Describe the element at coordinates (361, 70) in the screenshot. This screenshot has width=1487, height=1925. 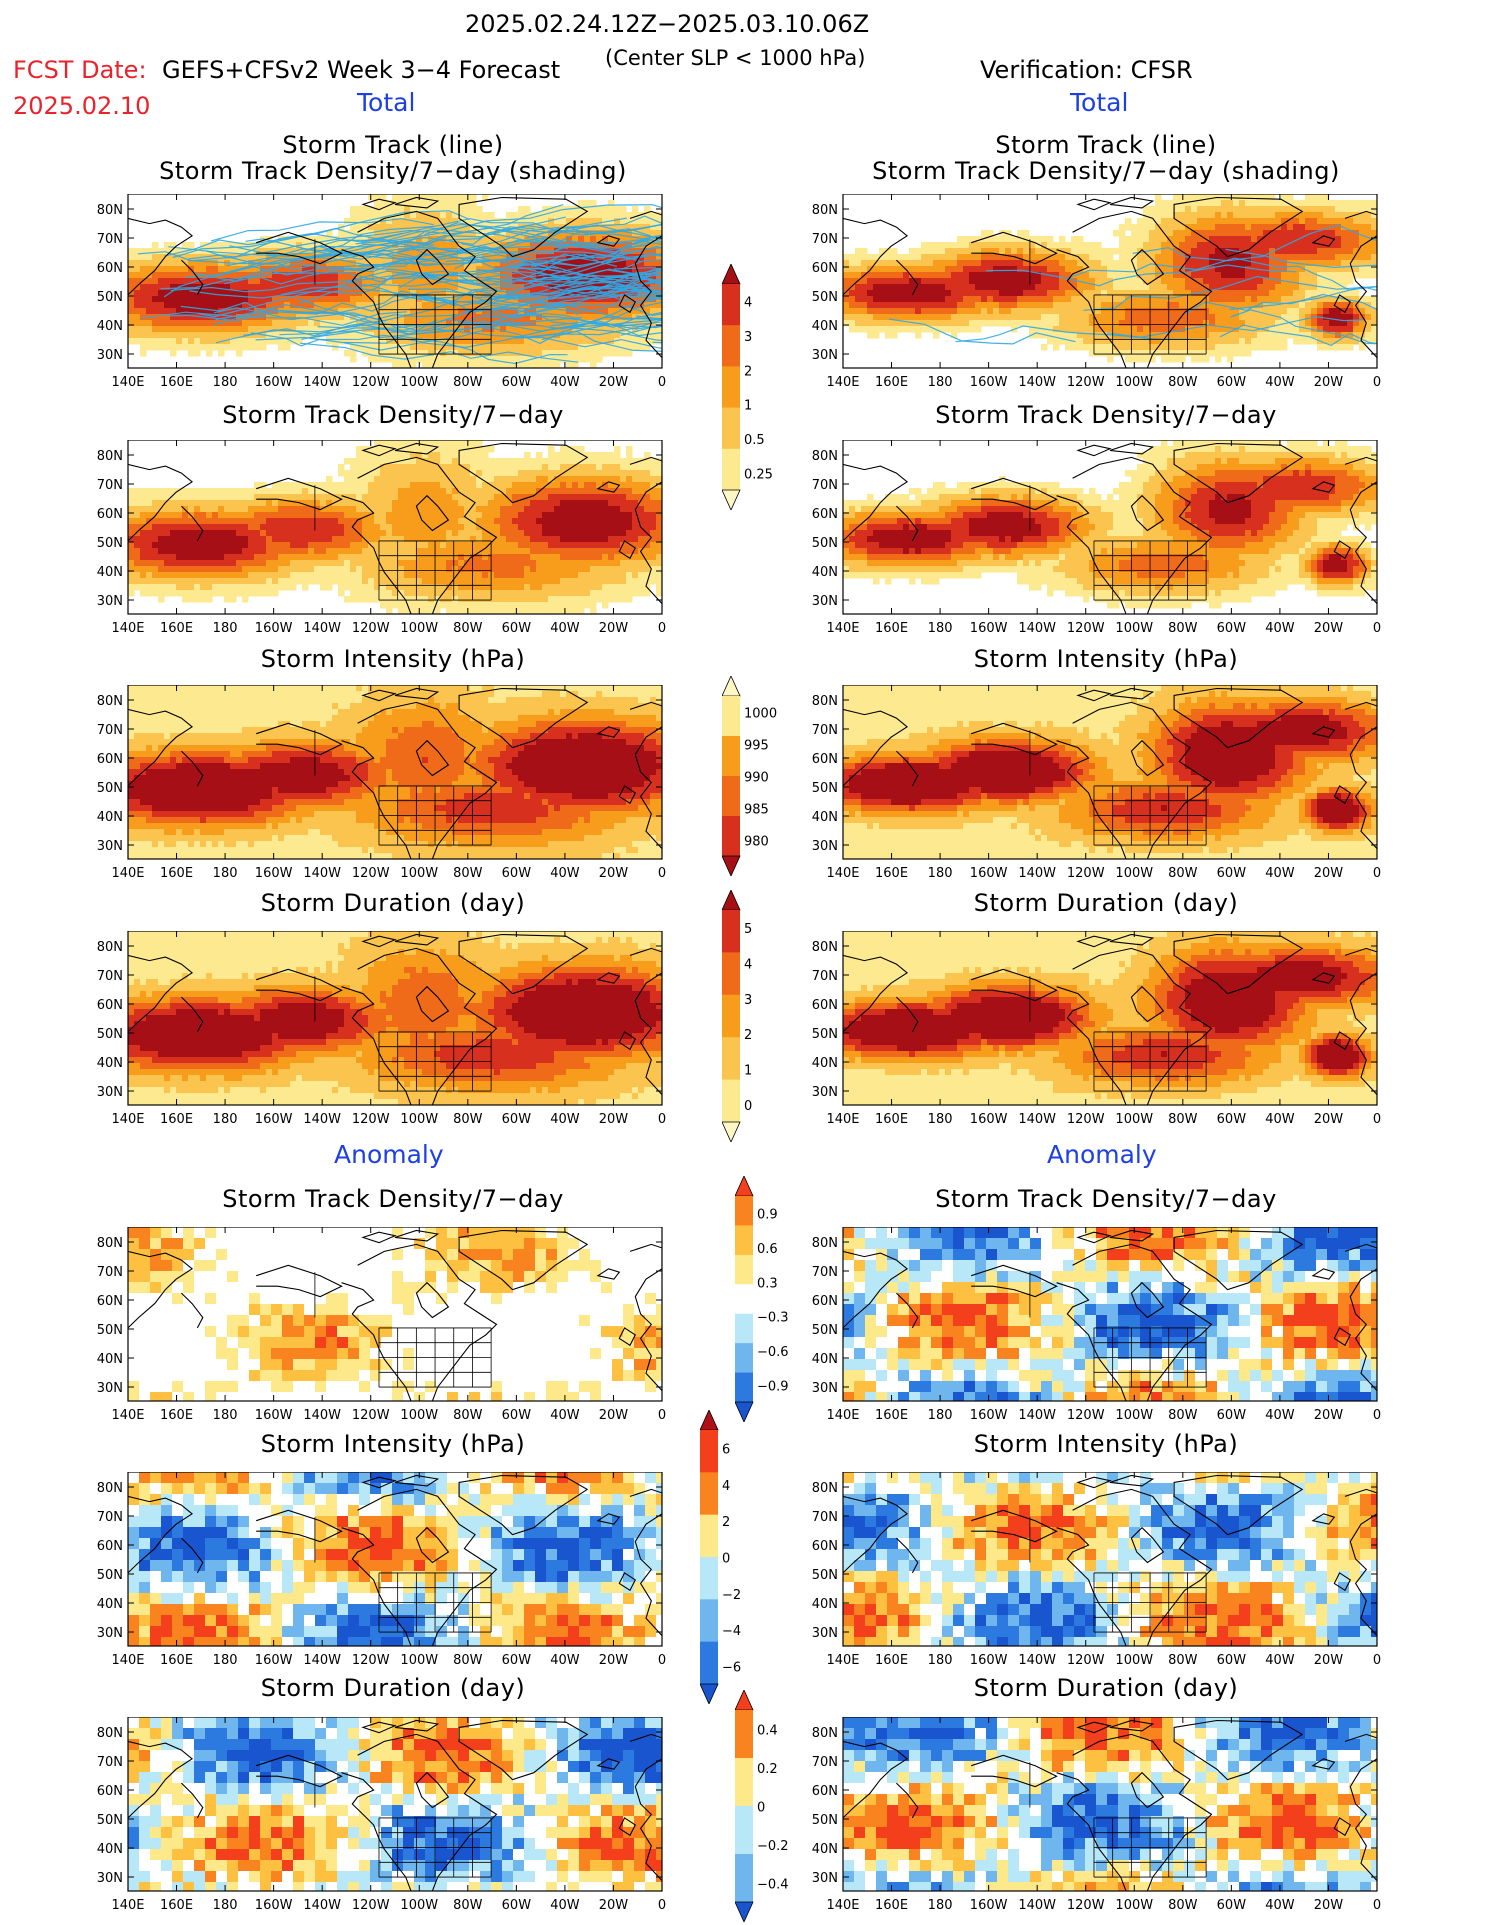
I see `model-title: GEFS+CFSv2 Week 3−4 Forecast` at that location.